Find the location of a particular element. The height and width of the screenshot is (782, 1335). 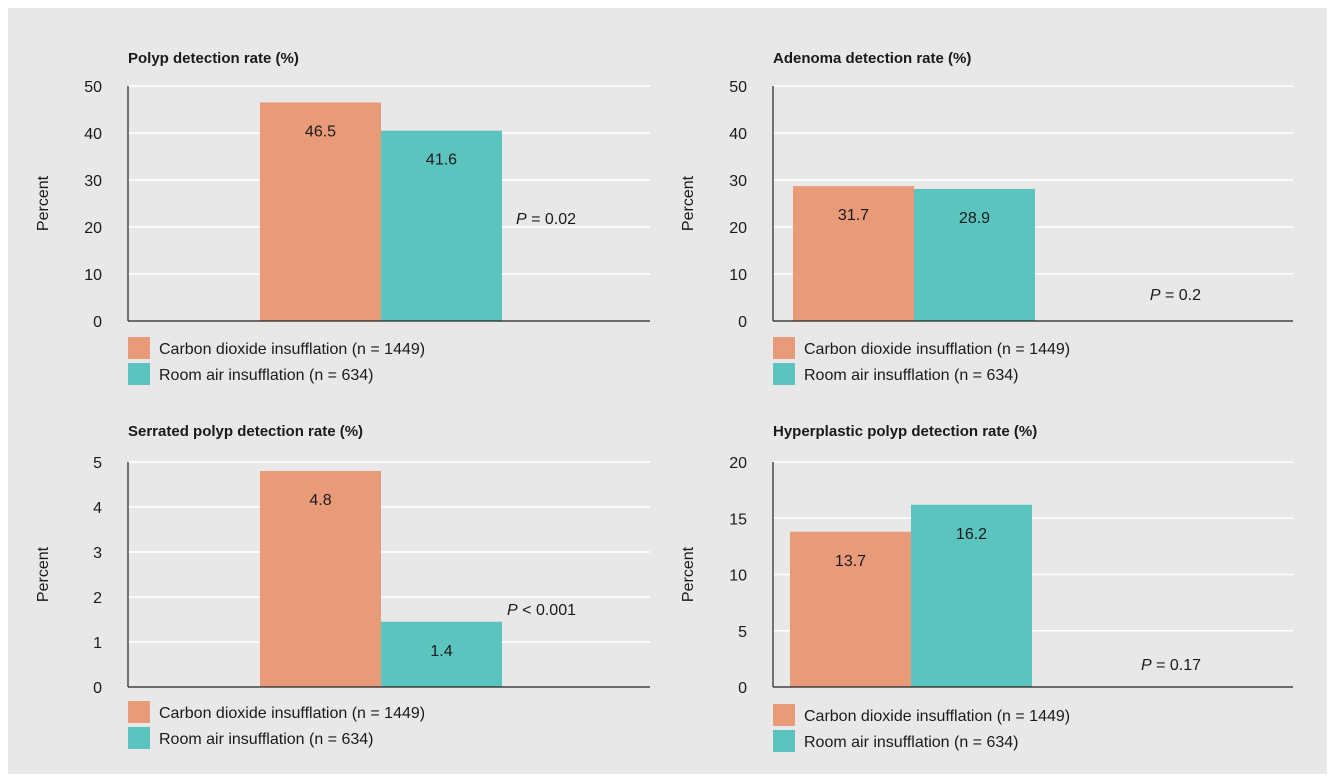

p-value-annotation: P < 0.001 is located at coordinates (541, 610).